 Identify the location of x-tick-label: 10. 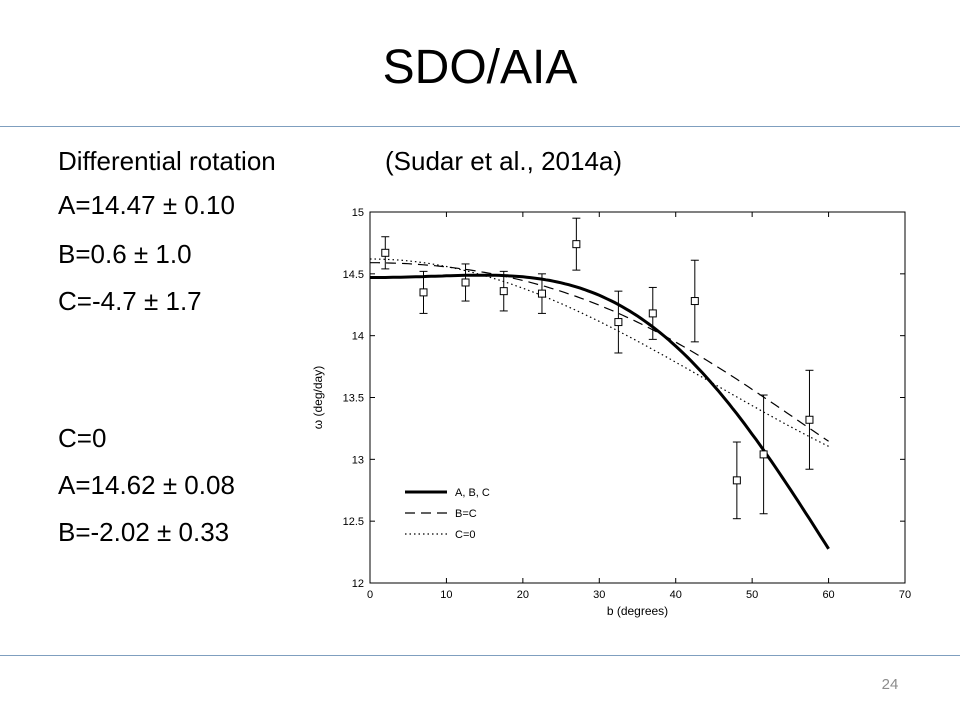
(446, 595).